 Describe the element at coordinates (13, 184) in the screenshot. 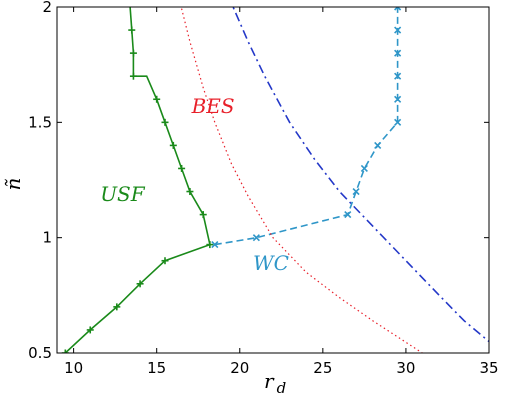

I see `y-axis-label: ñ` at that location.